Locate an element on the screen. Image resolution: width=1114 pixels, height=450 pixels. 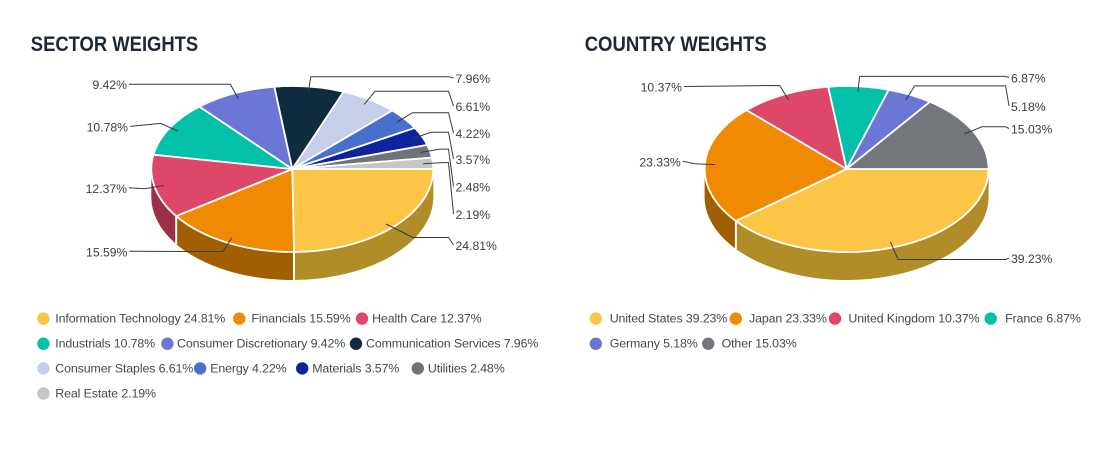
svg-text: 15.03% is located at coordinates (1031, 130).